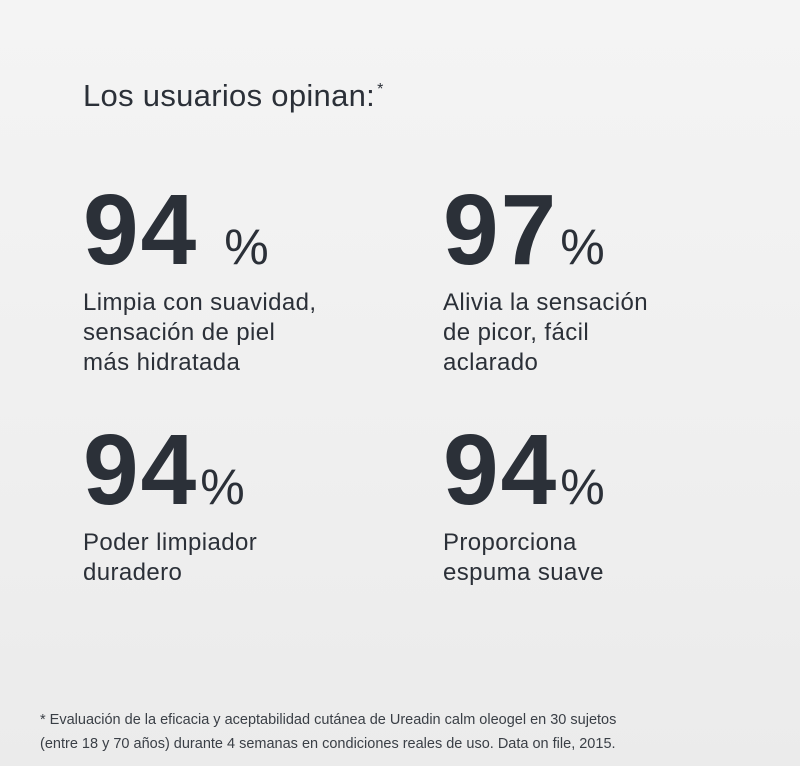 Image resolution: width=800 pixels, height=766 pixels. What do you see at coordinates (162, 362) in the screenshot?
I see `description-line: más hidratada` at bounding box center [162, 362].